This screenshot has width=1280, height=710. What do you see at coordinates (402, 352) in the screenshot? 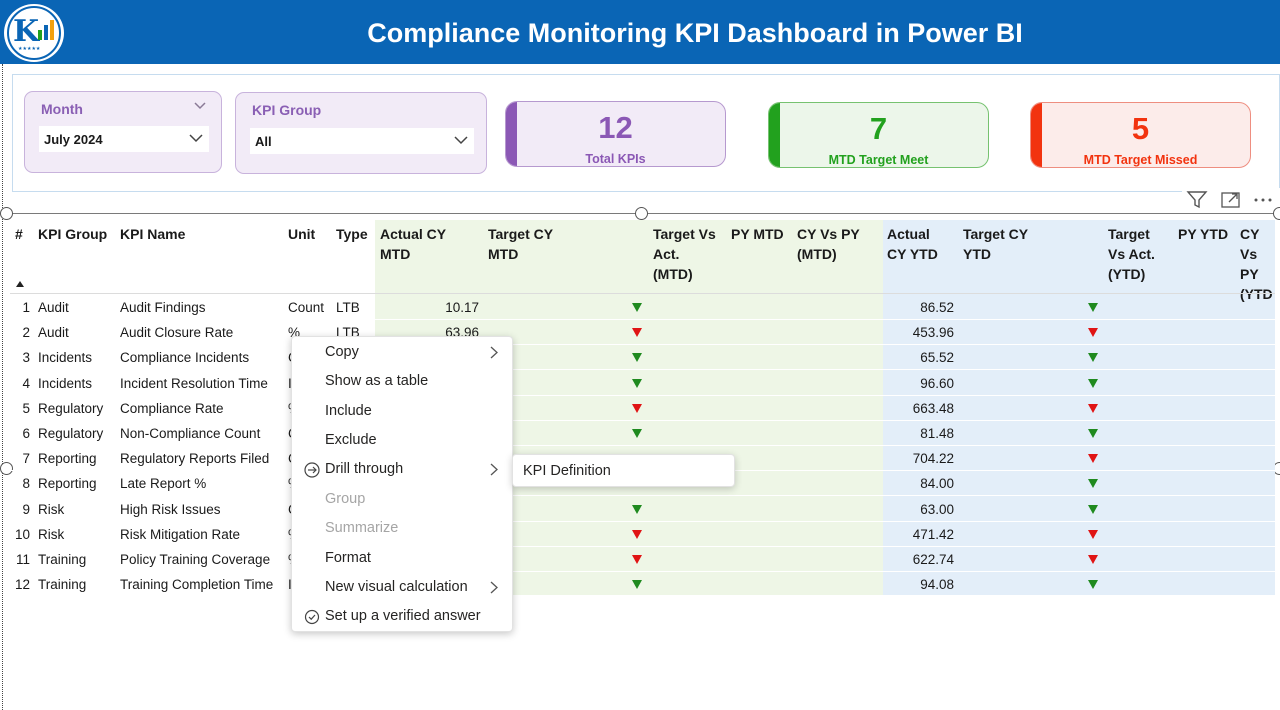
I see `menu-item-copy: Copy` at bounding box center [402, 352].